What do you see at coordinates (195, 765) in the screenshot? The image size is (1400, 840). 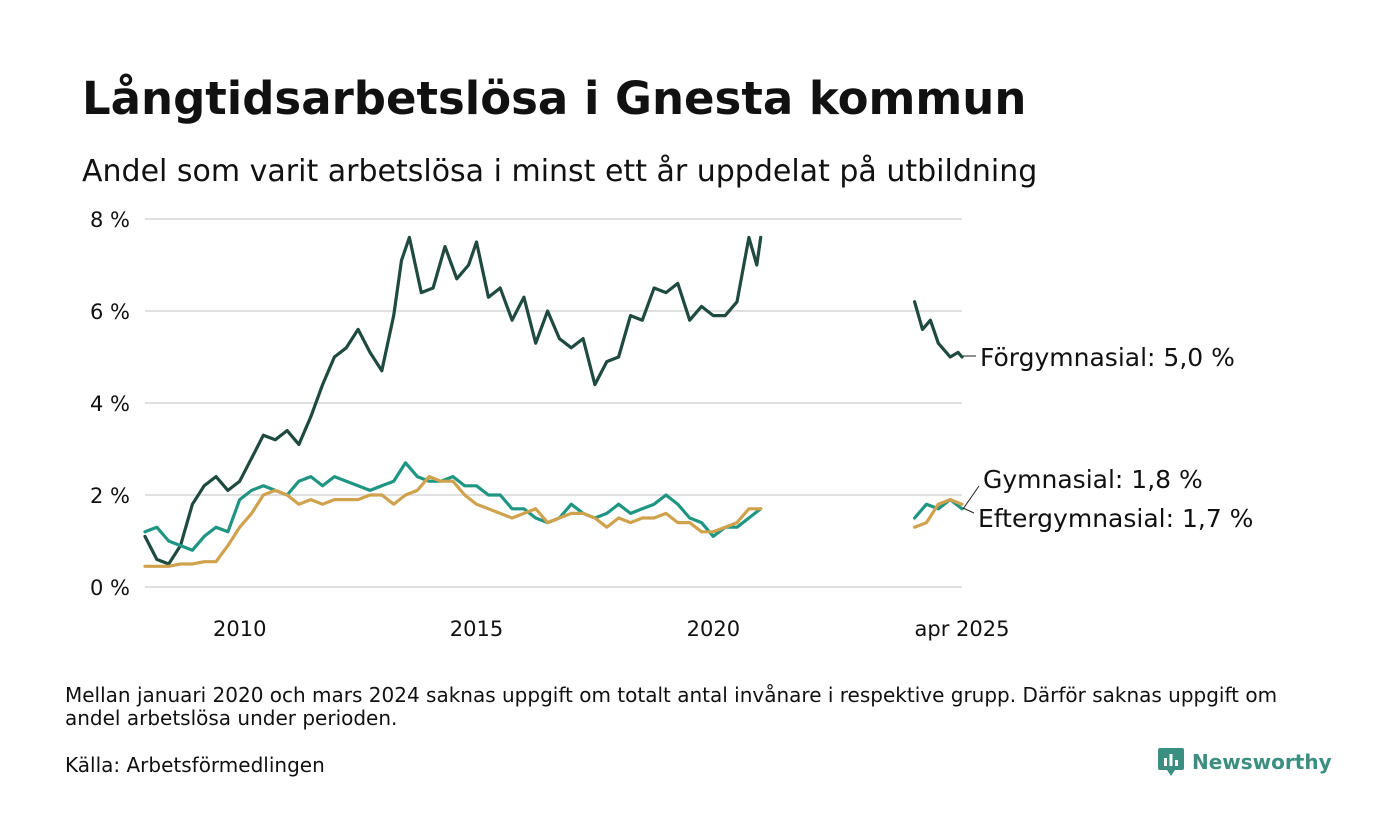 I see `source-text: Källa: Arbetsförmedlingen` at bounding box center [195, 765].